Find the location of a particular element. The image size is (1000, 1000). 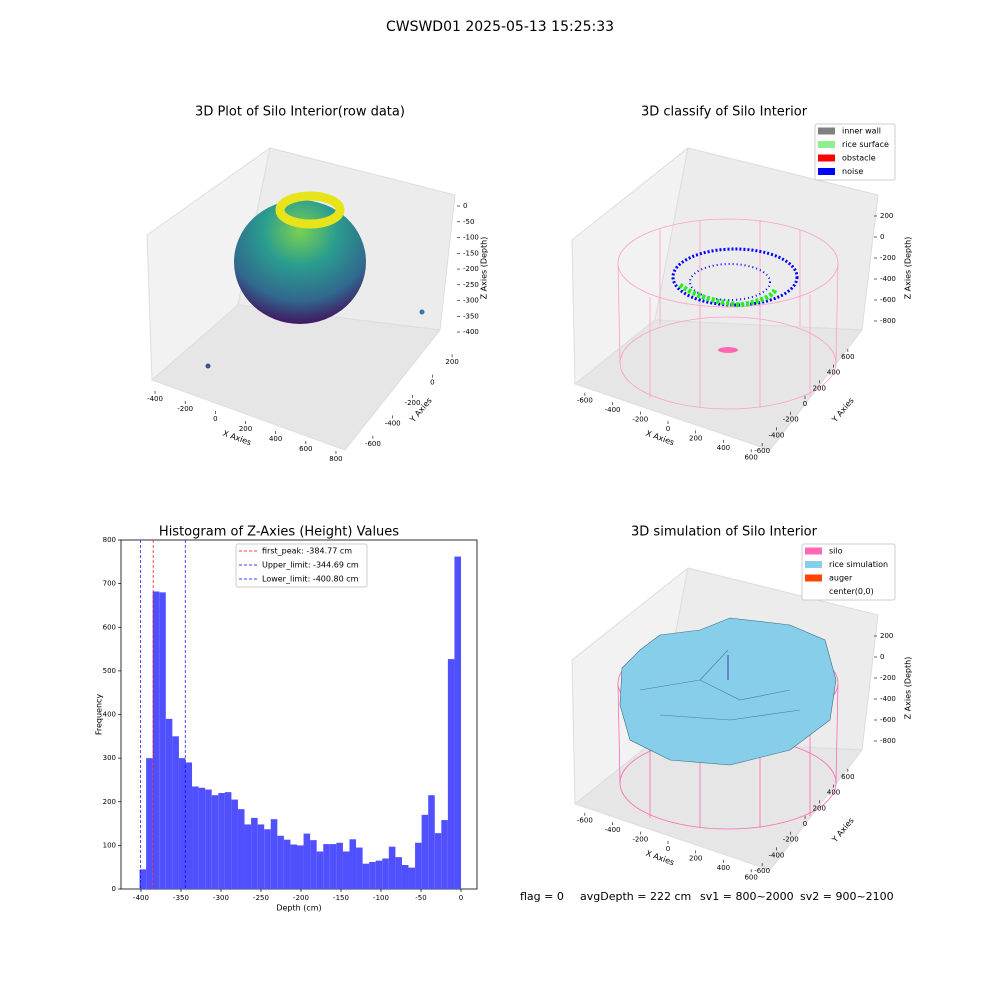

z-tick-label: 0 is located at coordinates (882, 657).